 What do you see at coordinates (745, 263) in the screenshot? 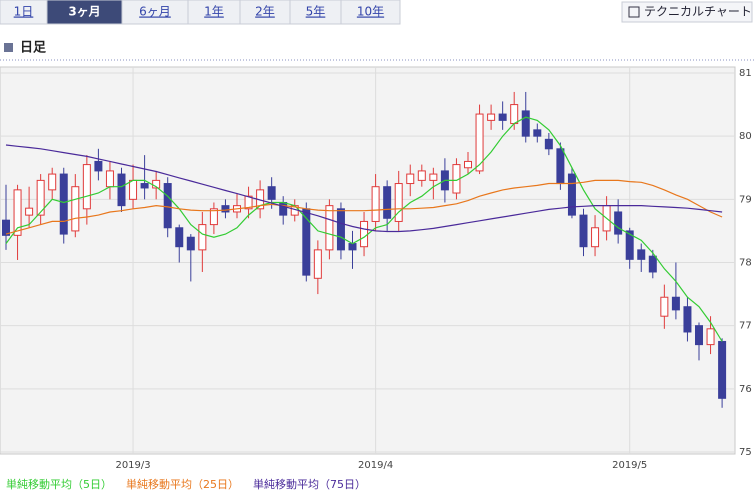
I see `y-tick-label: 78` at bounding box center [745, 263].